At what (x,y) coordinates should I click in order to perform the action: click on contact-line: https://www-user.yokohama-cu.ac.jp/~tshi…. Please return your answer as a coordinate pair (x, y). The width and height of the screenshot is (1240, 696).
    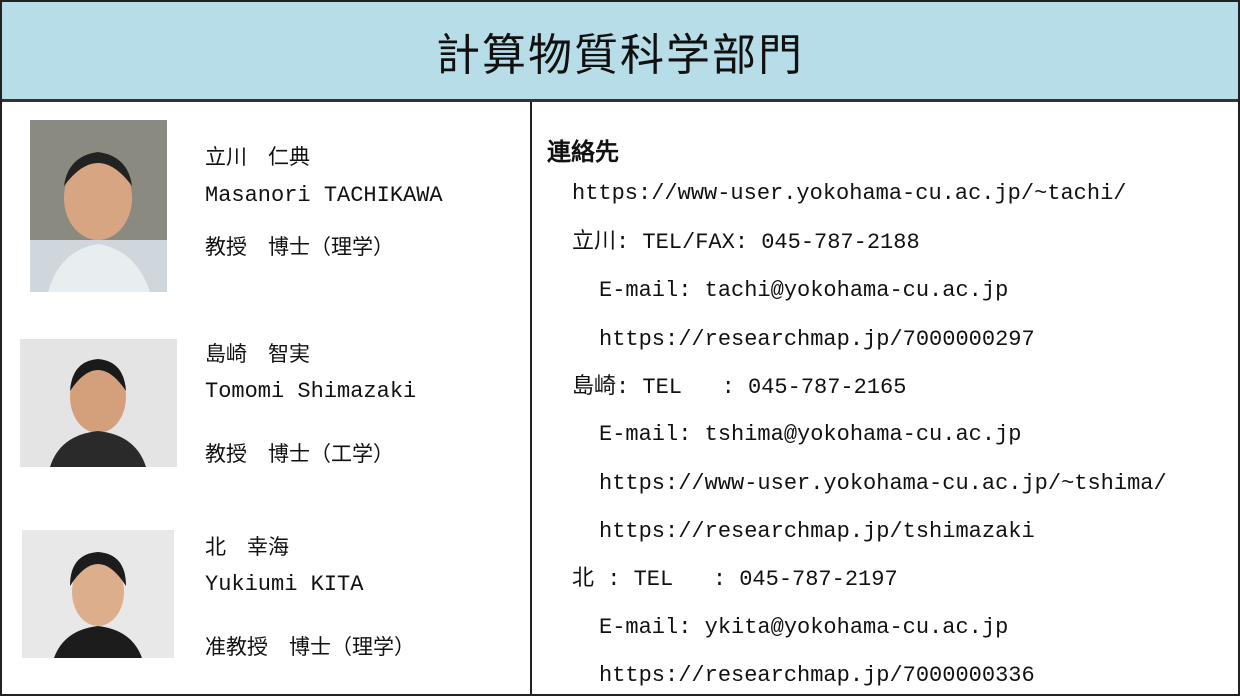
    Looking at the image, I should click on (883, 483).